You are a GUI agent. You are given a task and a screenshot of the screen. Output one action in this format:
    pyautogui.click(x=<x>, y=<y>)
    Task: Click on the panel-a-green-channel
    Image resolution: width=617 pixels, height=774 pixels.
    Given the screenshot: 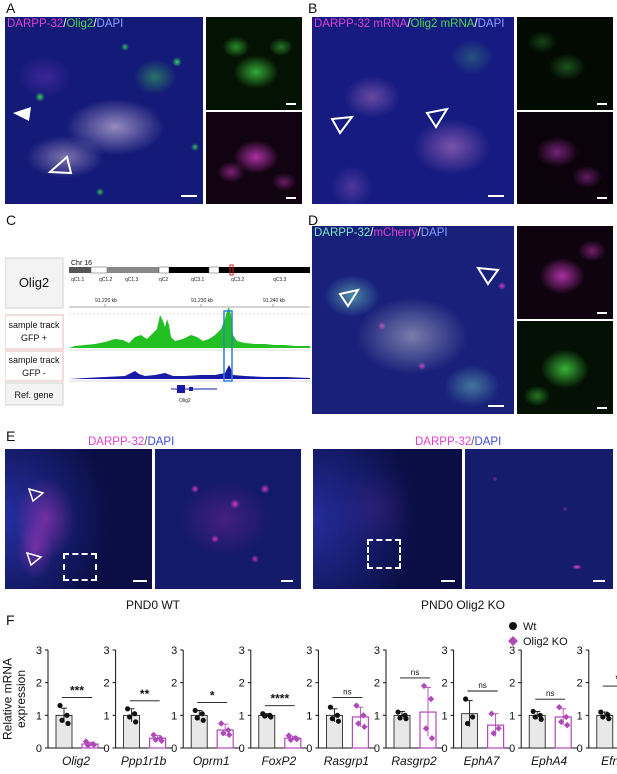 What is the action you would take?
    pyautogui.click(x=254, y=63)
    